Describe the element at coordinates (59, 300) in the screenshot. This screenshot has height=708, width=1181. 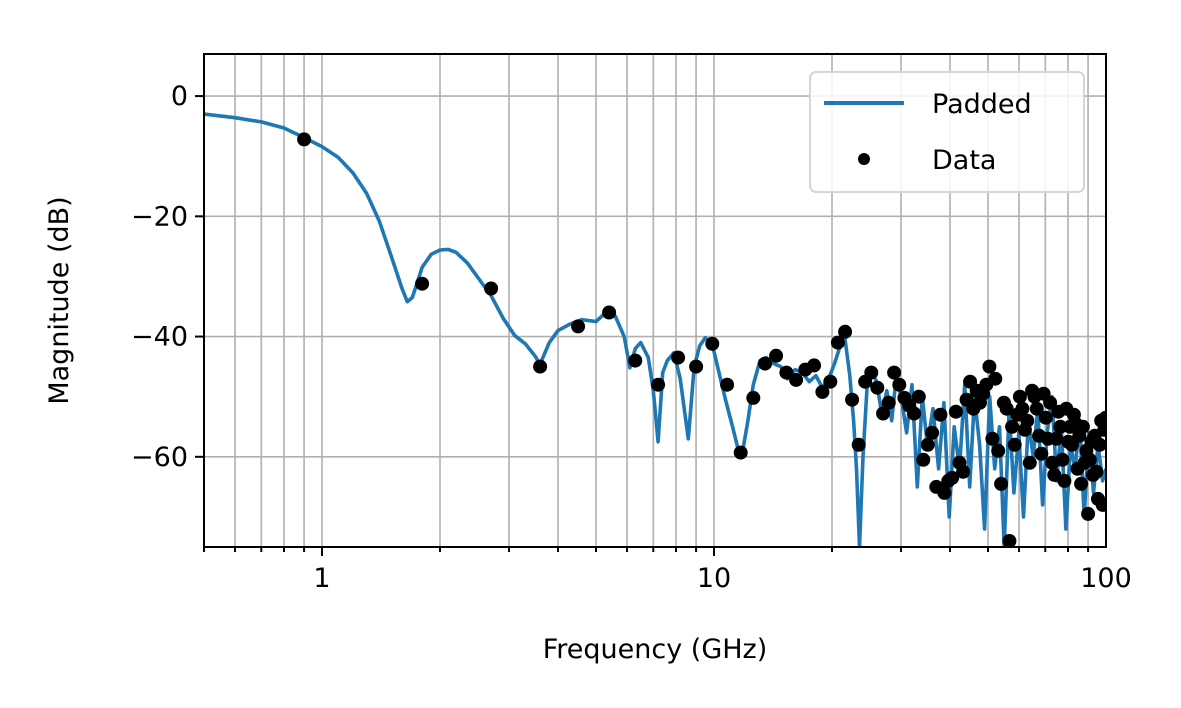
I see `y-axis-label: Magnitude (dB)` at that location.